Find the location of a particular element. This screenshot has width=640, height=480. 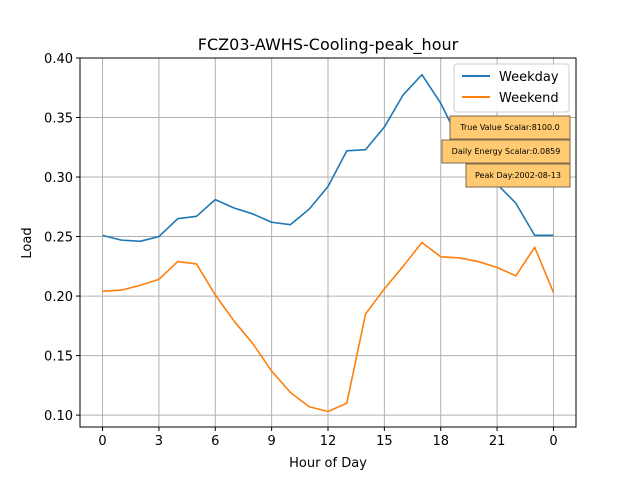

annotation-peak-day-box is located at coordinates (518, 175).